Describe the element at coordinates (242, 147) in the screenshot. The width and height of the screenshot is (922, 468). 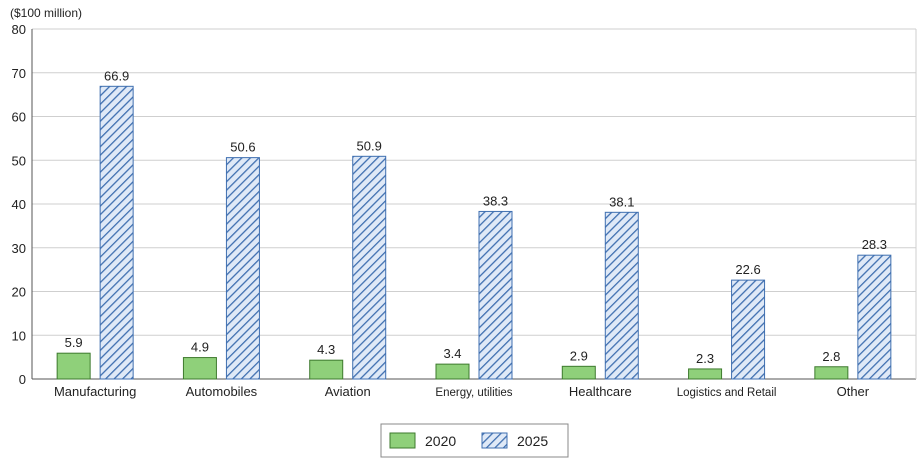
I see `data-label-2025: 50.6` at that location.